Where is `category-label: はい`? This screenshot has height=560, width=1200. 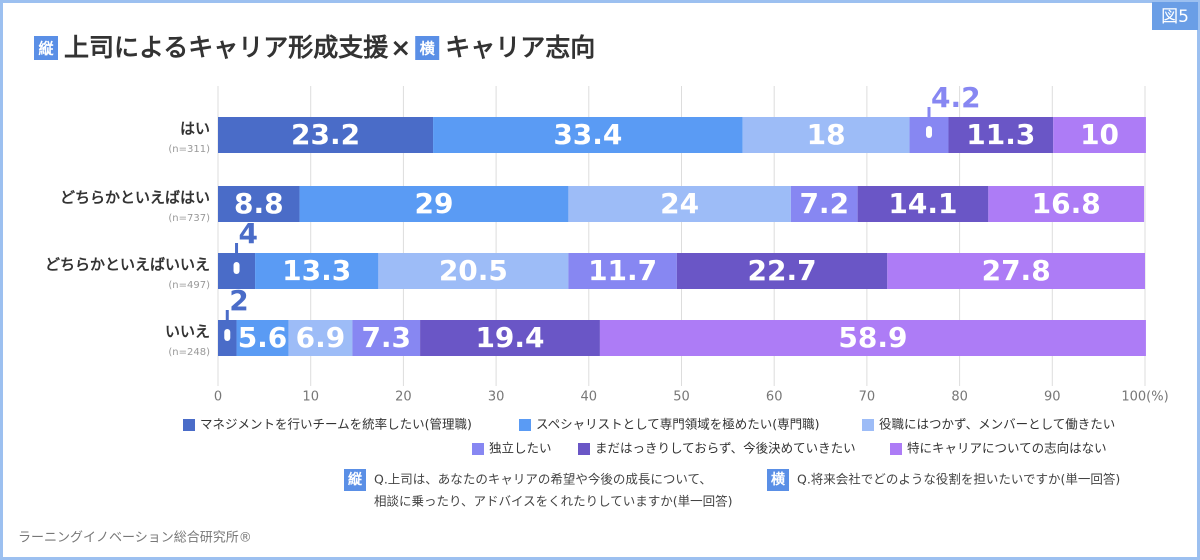
category-label: はい is located at coordinates (195, 129).